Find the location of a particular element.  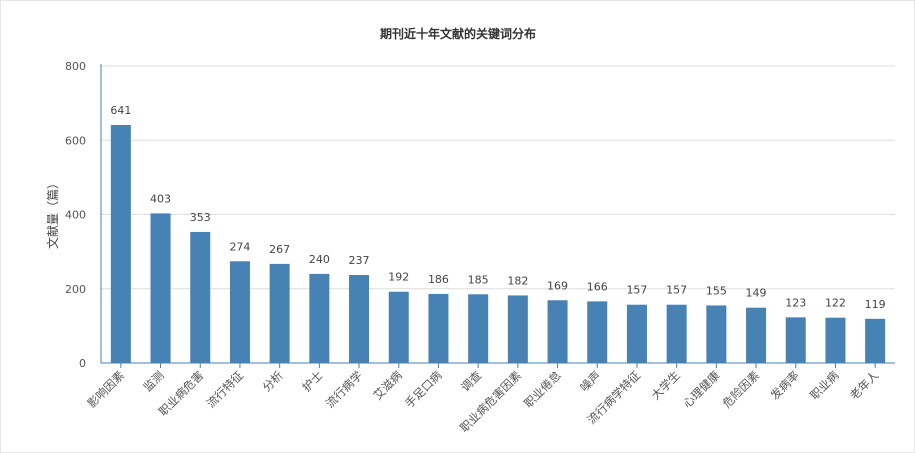

data-label: 166 is located at coordinates (597, 286).